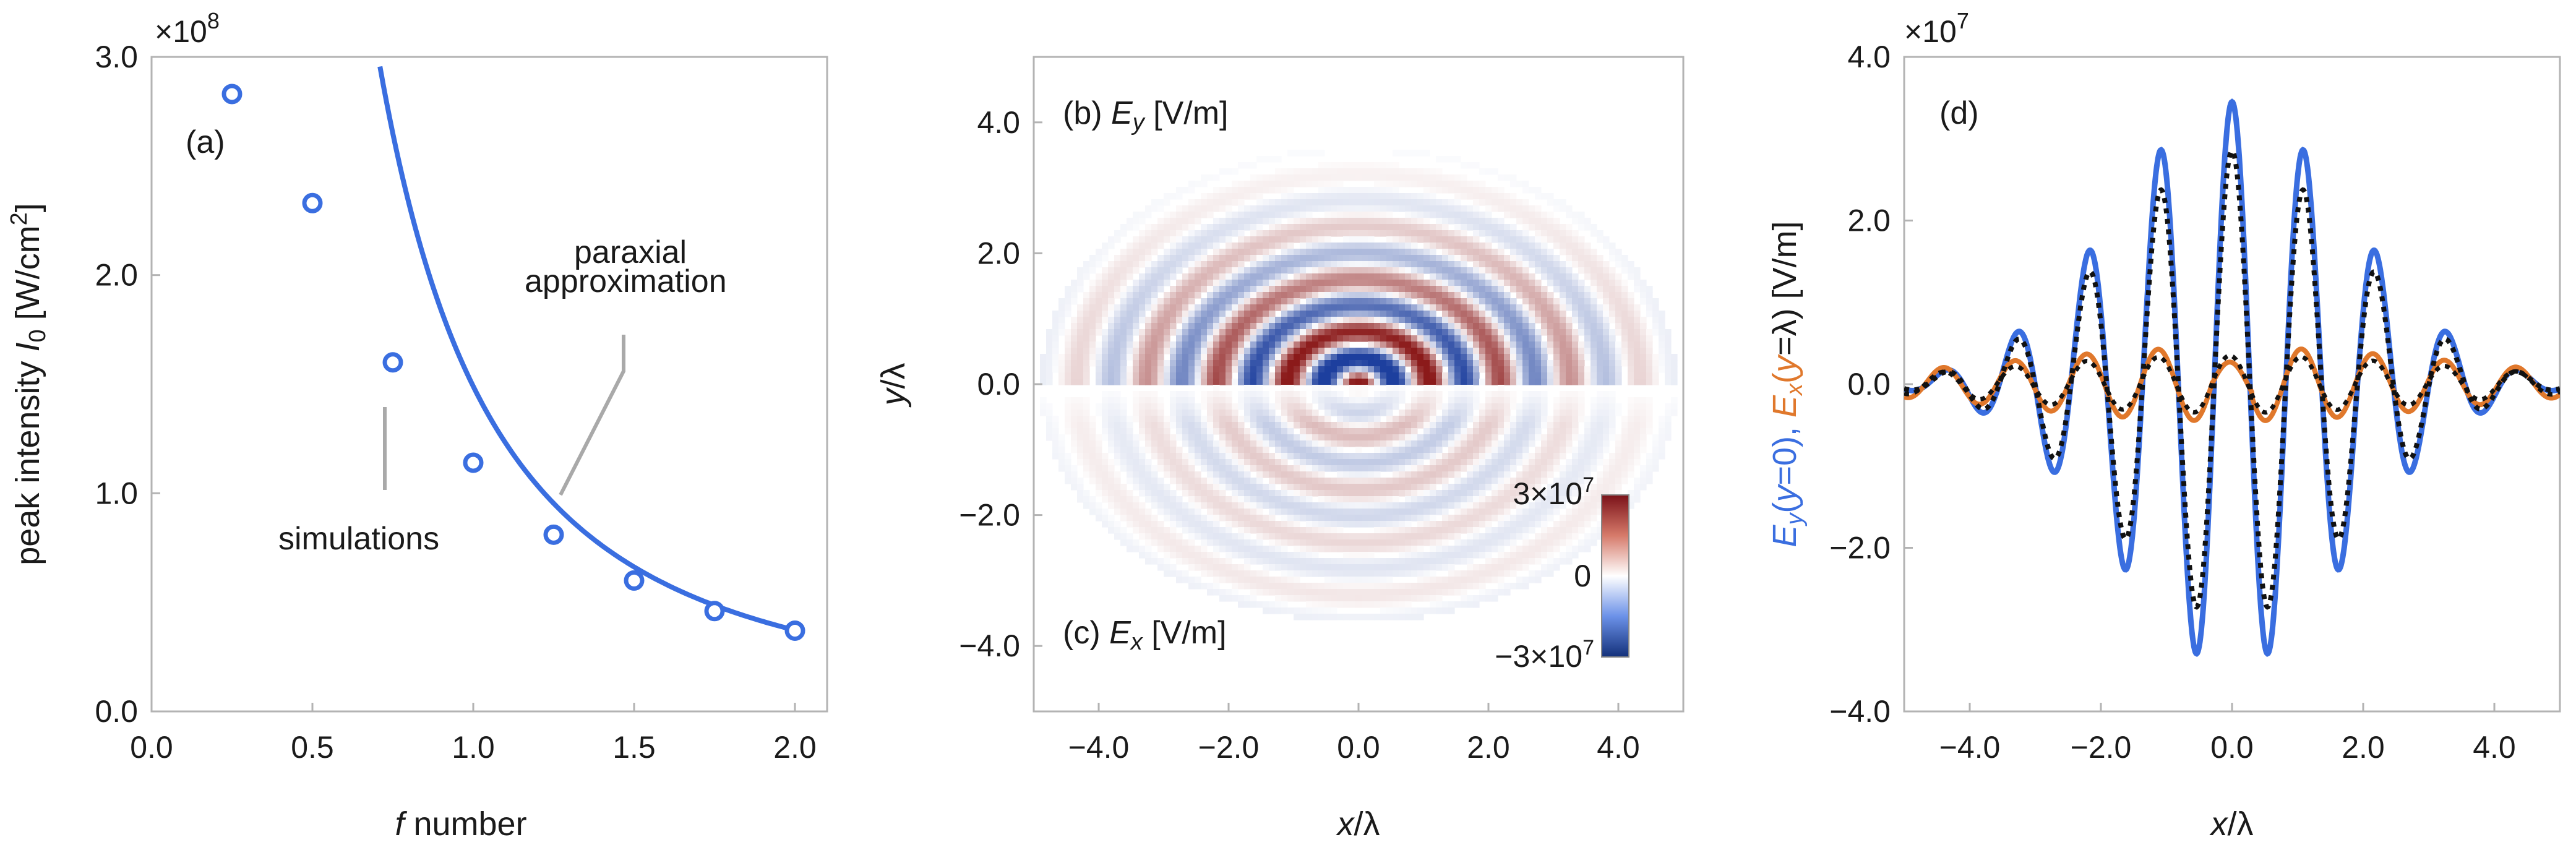  I want to click on simulation-point, so click(714, 611).